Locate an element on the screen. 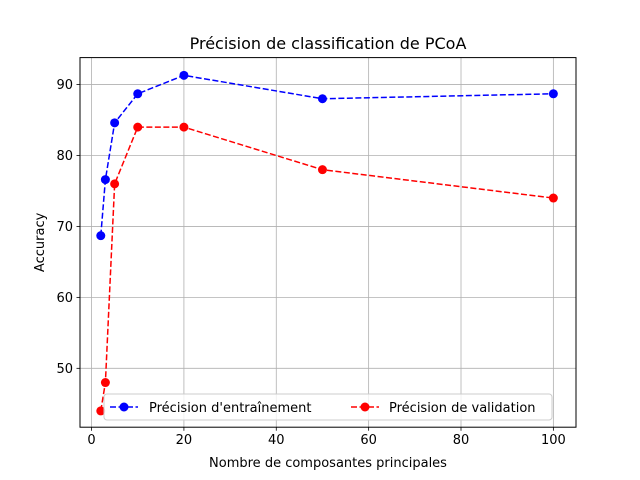  legend-marker-val is located at coordinates (365, 407).